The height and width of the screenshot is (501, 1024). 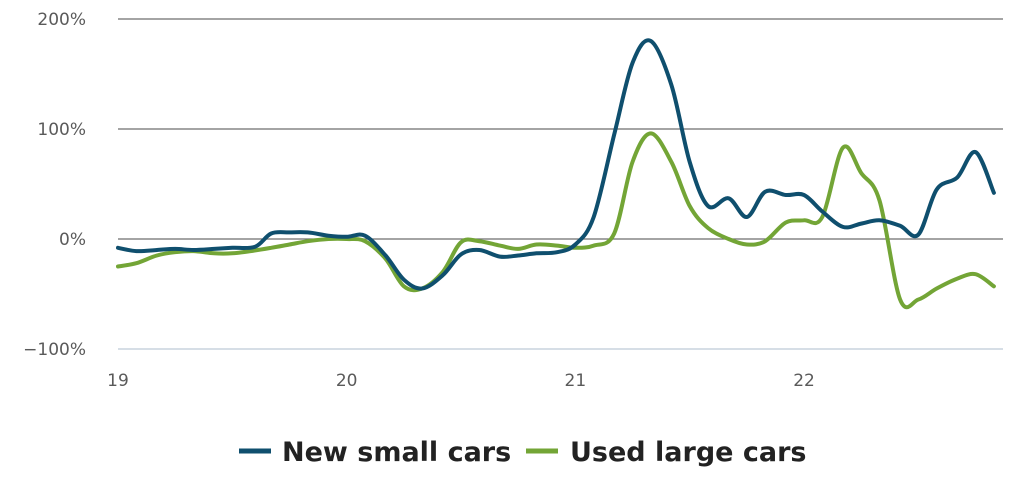 What do you see at coordinates (576, 381) in the screenshot?
I see `x-tick-label: 21` at bounding box center [576, 381].